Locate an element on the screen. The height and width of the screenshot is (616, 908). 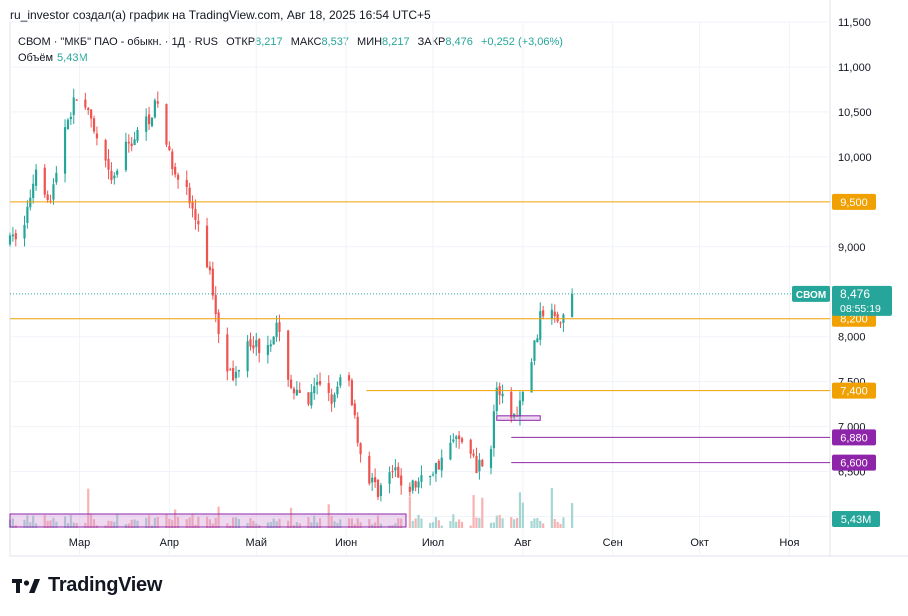
x-tick-label: Мар is located at coordinates (80, 543).